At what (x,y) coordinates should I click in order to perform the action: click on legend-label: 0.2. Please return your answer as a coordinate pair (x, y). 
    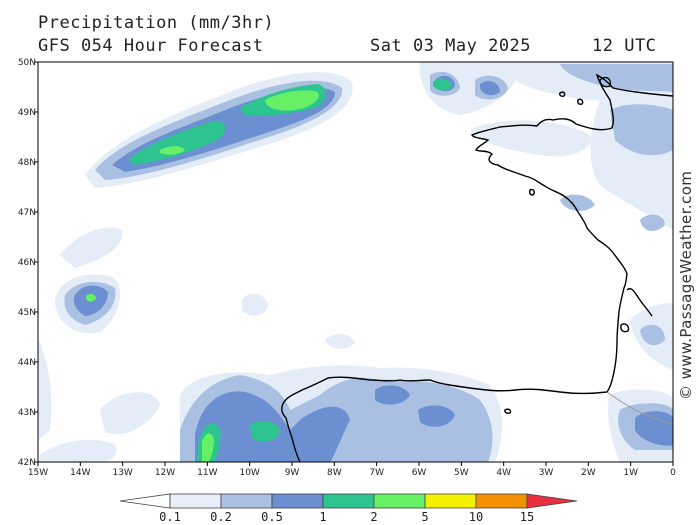
    Looking at the image, I should click on (221, 517).